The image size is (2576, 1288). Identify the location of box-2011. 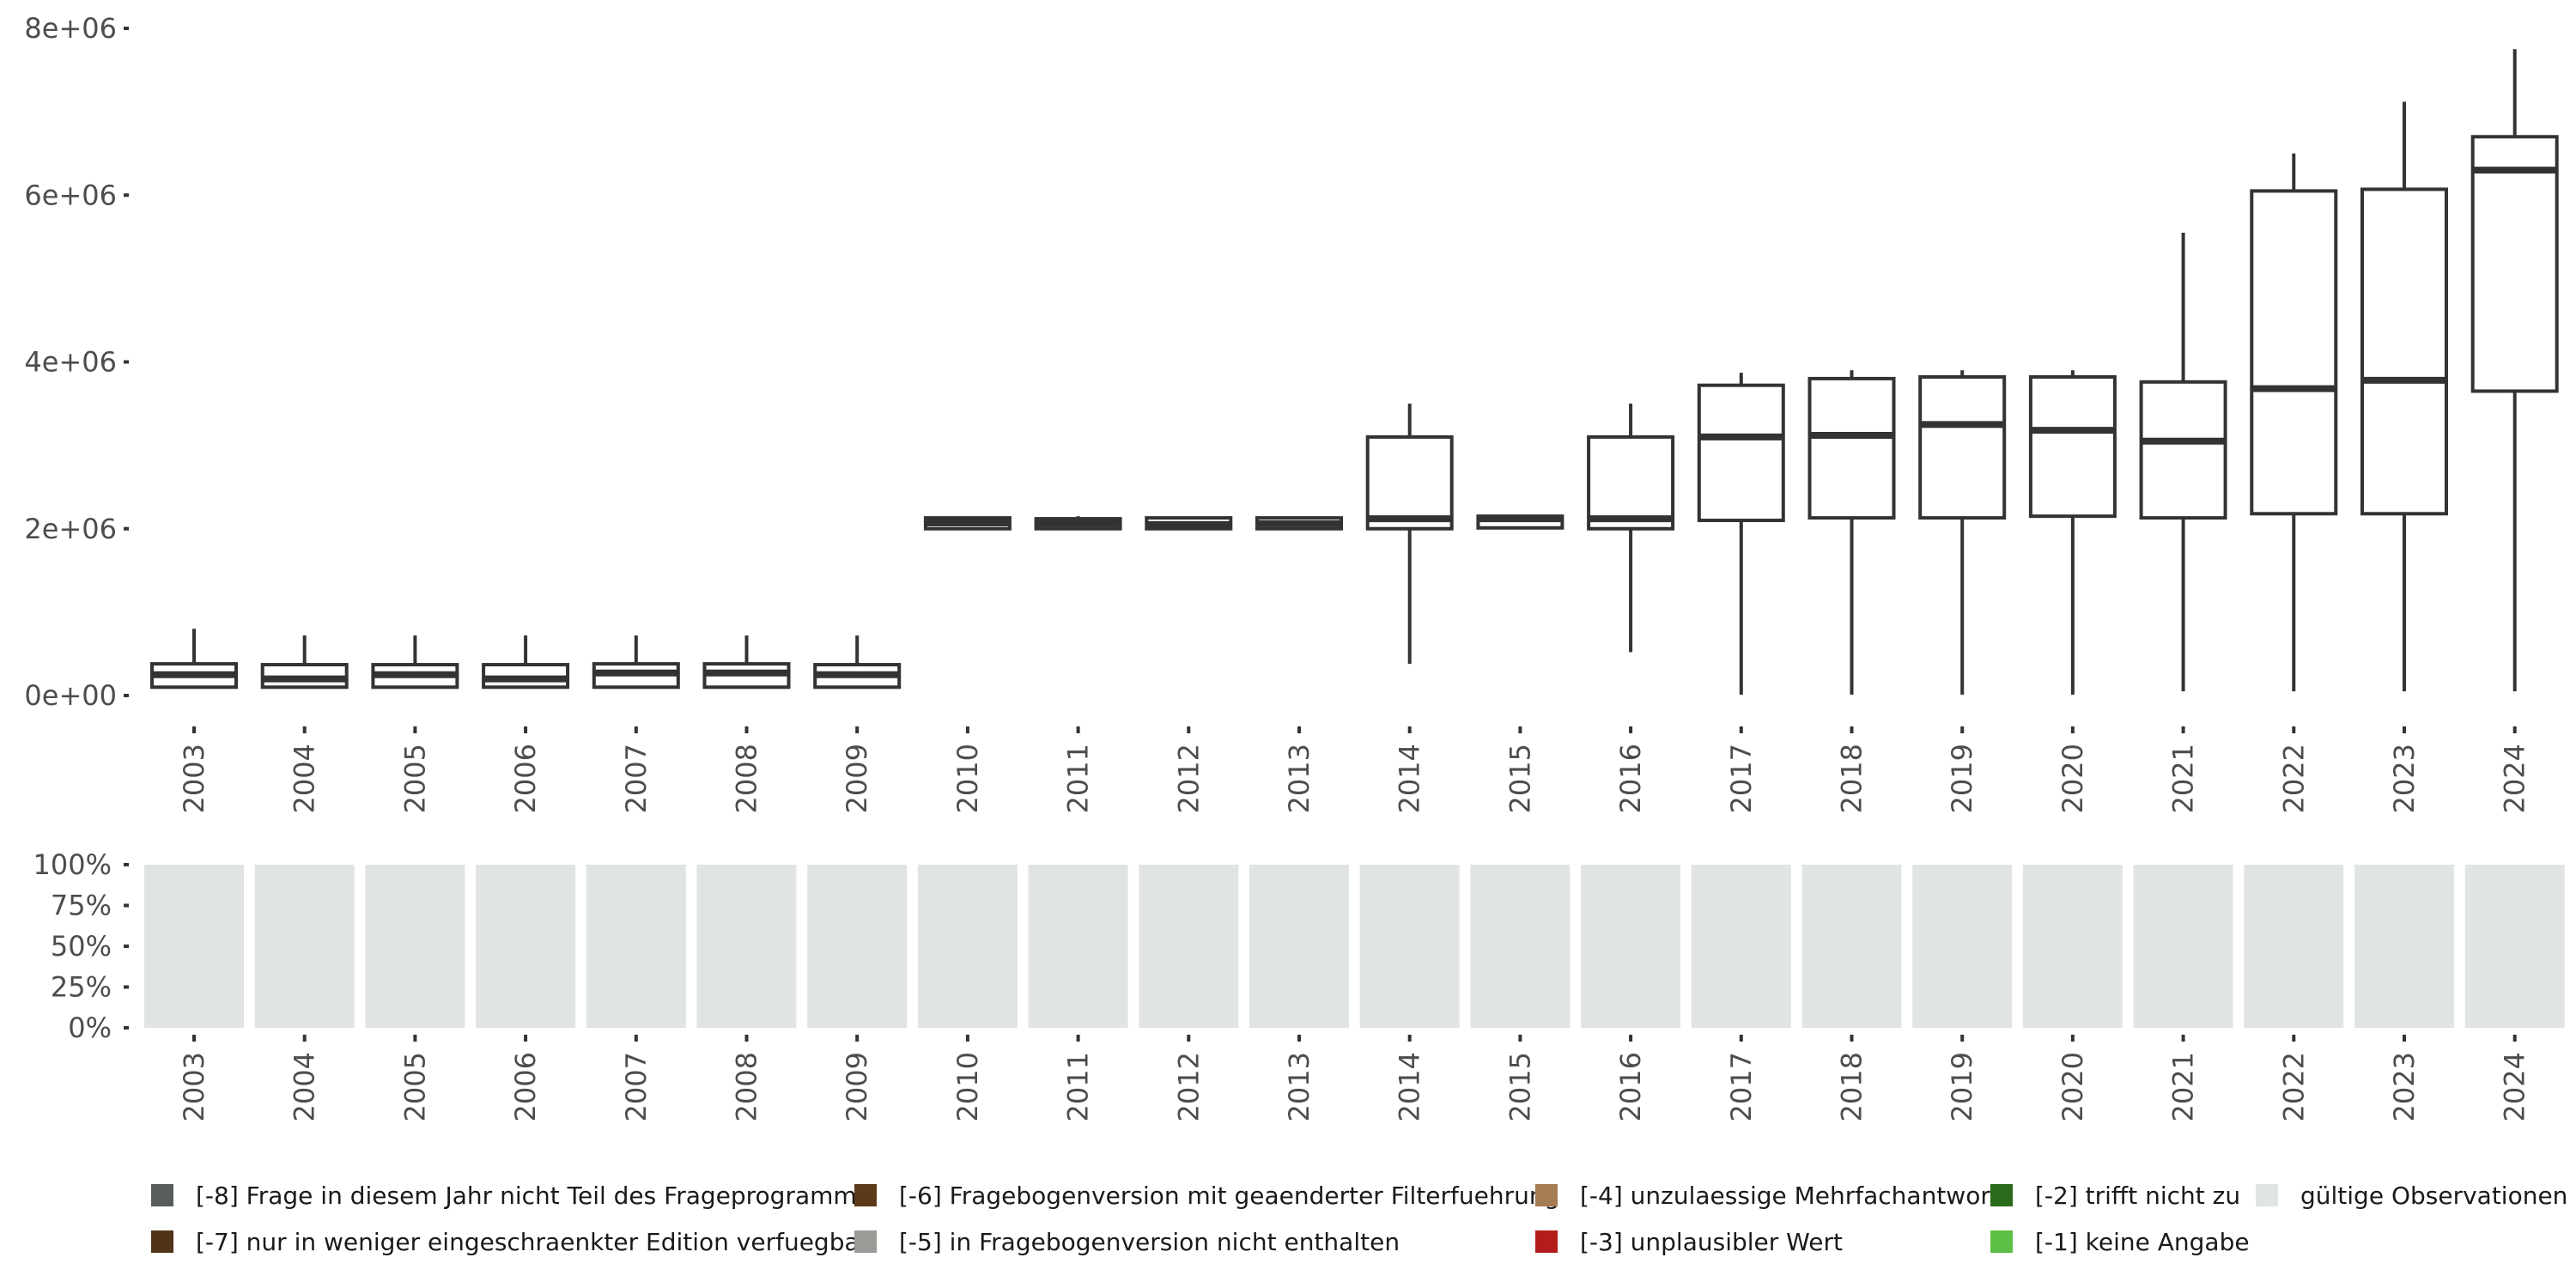
(1078, 523).